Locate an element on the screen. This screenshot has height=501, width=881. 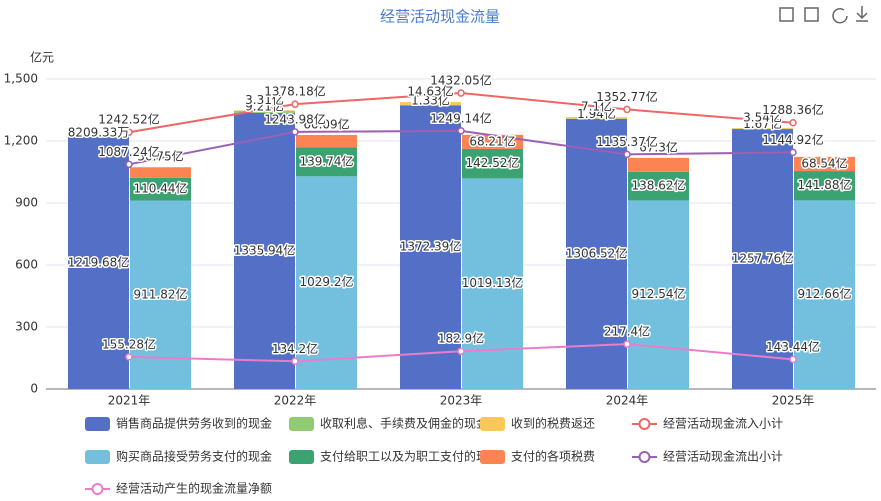
chart-title: 经营活动现金流量 is located at coordinates (440, 17).